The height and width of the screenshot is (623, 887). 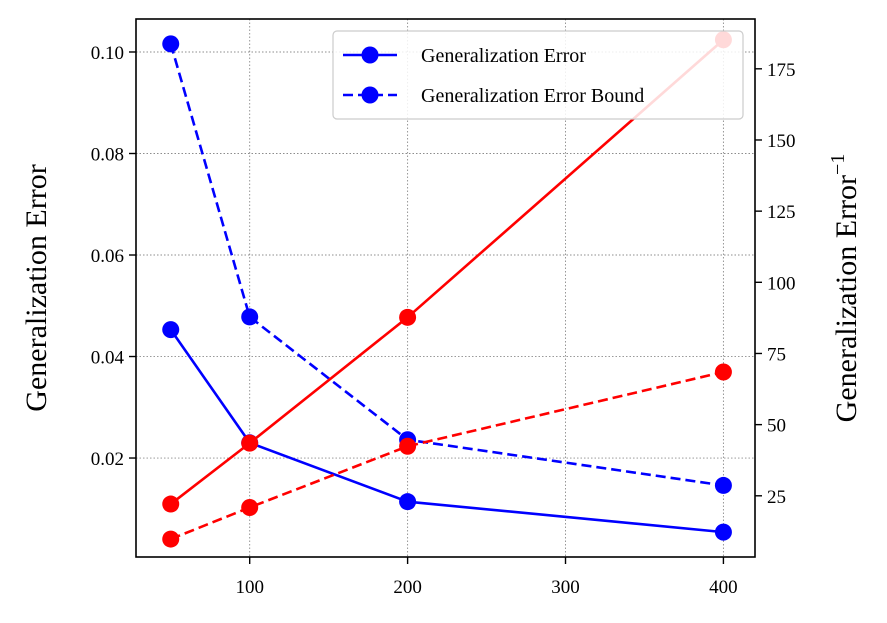 What do you see at coordinates (107, 459) in the screenshot?
I see `y-left-tick-label: 0.02` at bounding box center [107, 459].